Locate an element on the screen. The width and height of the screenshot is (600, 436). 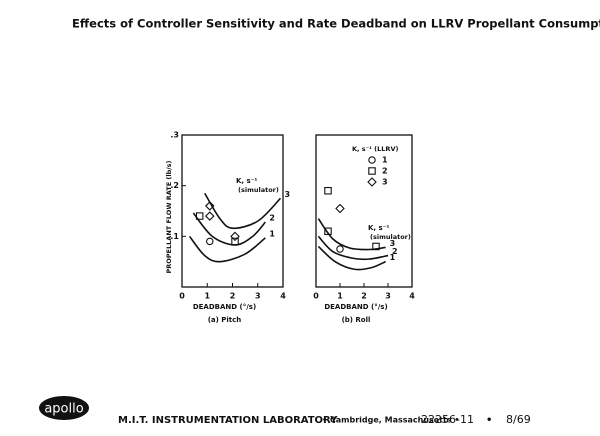
logo-badge is located at coordinates (64, 408).